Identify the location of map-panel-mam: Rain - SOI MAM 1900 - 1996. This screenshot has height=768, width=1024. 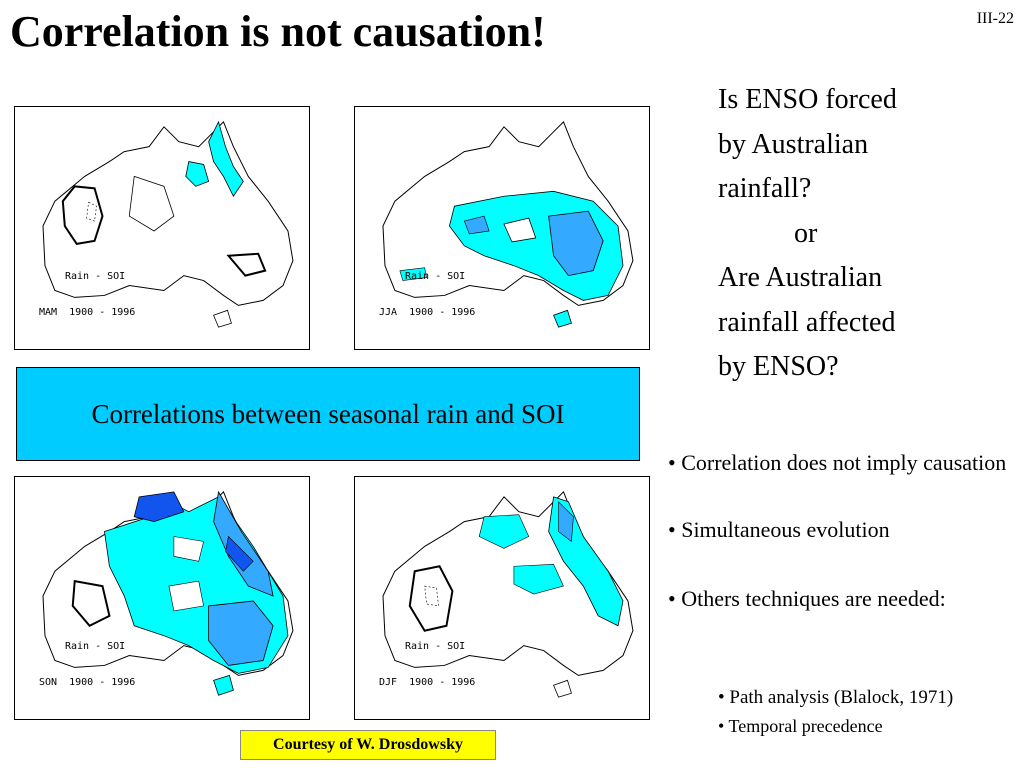
(162, 228).